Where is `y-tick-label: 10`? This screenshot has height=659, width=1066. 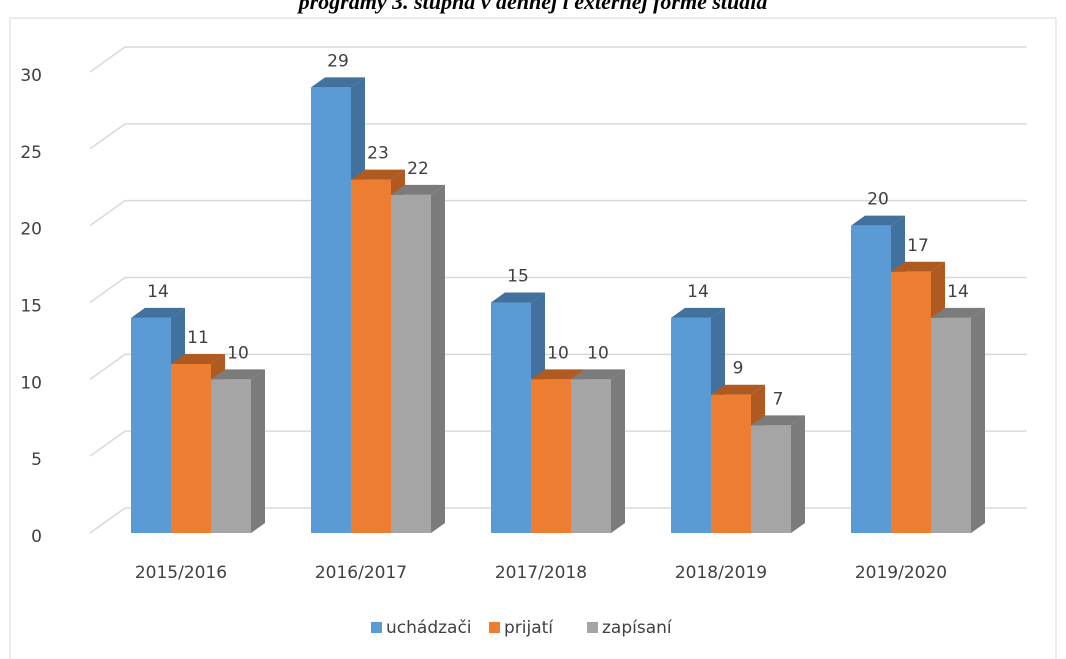
y-tick-label: 10 is located at coordinates (31, 383).